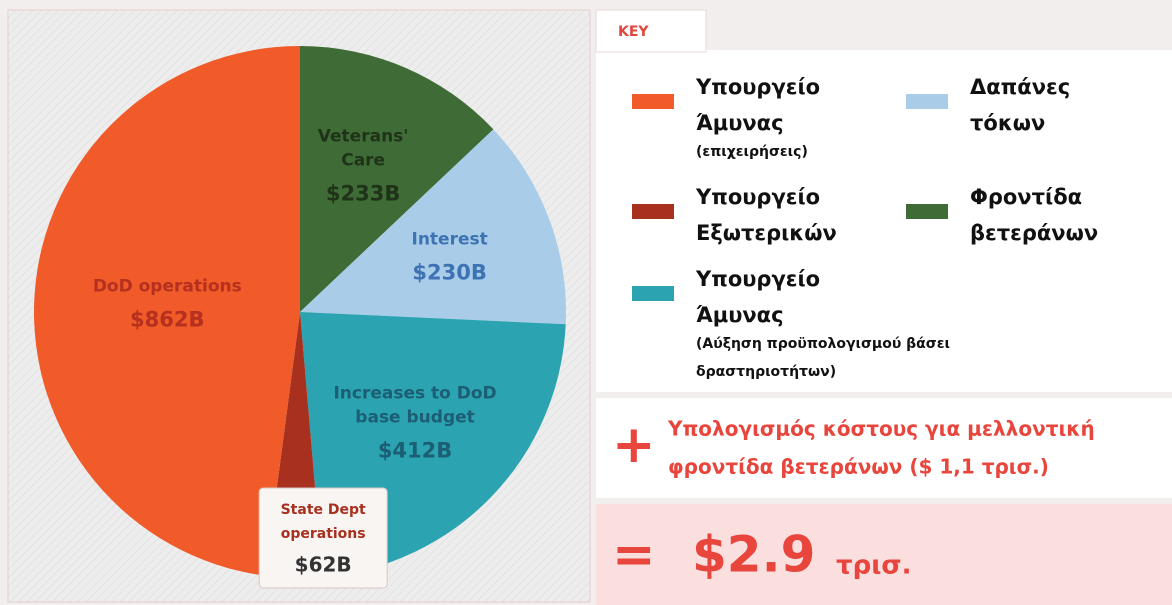  What do you see at coordinates (881, 429) in the screenshot?
I see `addition-text: Υπολογισμός κόστους για μελλοντική` at bounding box center [881, 429].